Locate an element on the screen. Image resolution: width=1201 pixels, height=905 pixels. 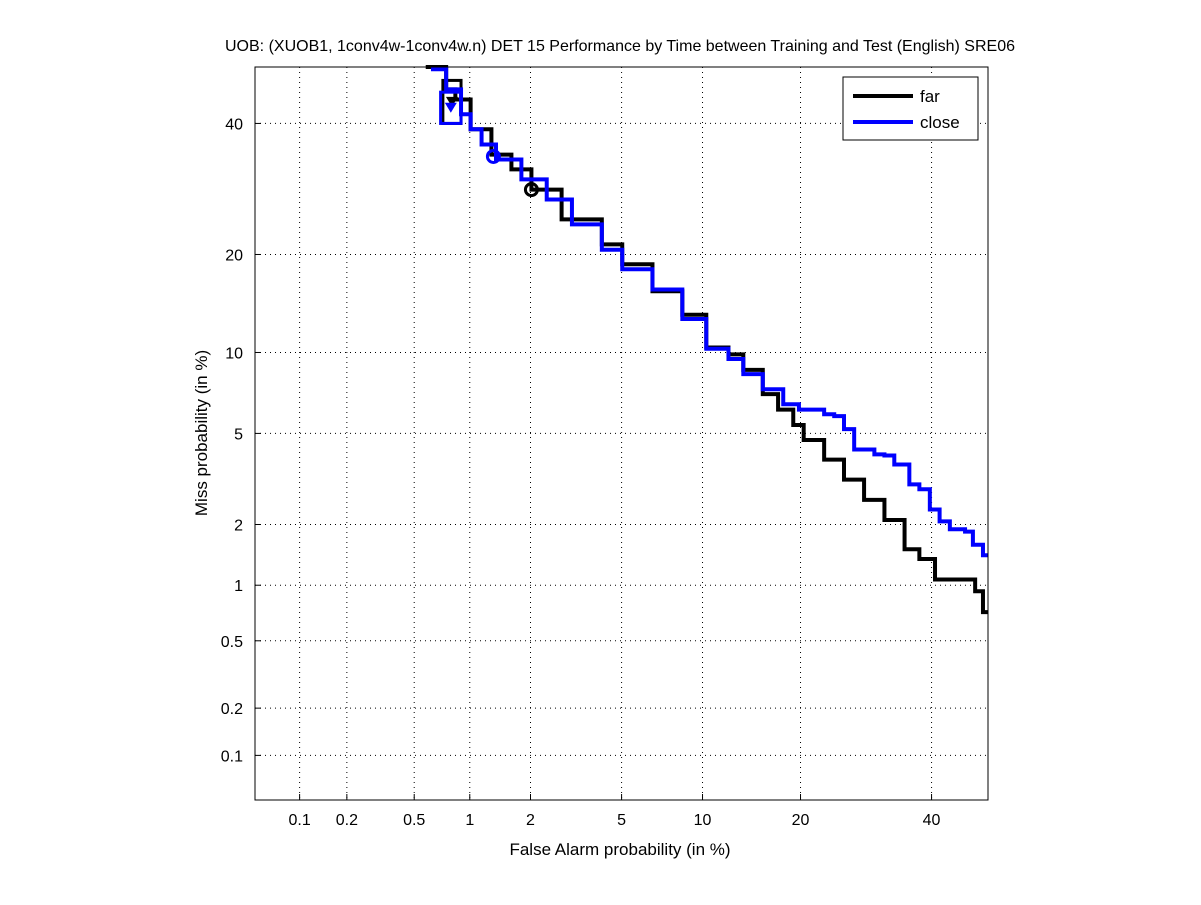
y-tick-labels: 0.1 0.2 0.5 1 2 5 10 20 40 is located at coordinates (232, 440).